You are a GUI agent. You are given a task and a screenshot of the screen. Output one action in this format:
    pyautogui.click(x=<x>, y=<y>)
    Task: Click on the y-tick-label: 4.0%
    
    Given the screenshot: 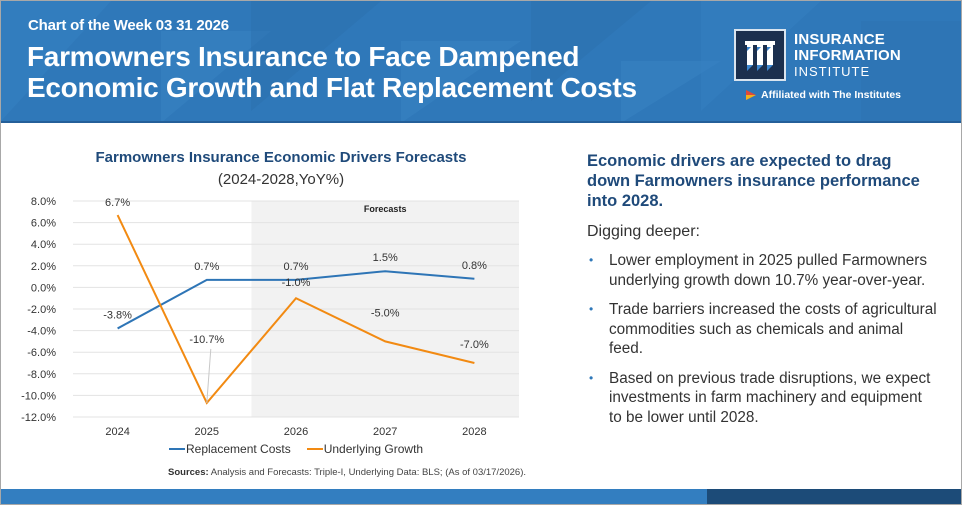 What is the action you would take?
    pyautogui.click(x=43, y=245)
    